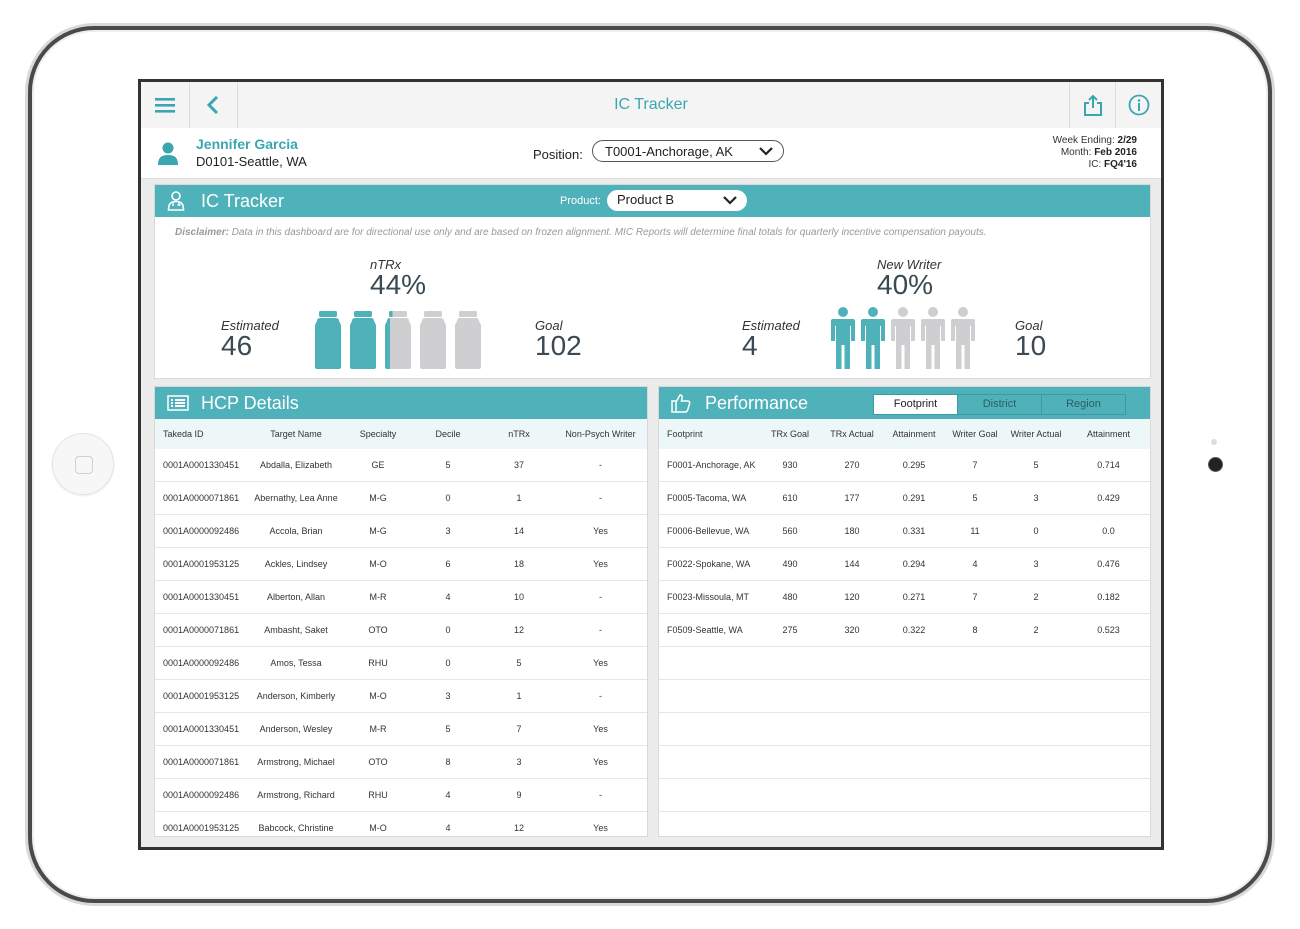 This screenshot has width=1300, height=929. I want to click on tab-region: Region, so click(1083, 404).